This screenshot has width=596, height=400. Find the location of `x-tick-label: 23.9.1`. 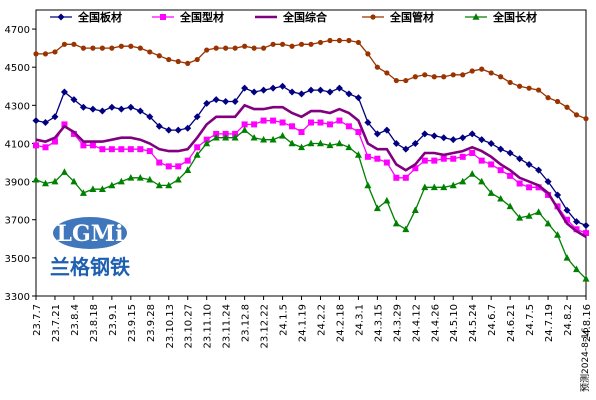

x-tick-label: 23.9.1 is located at coordinates (113, 320).